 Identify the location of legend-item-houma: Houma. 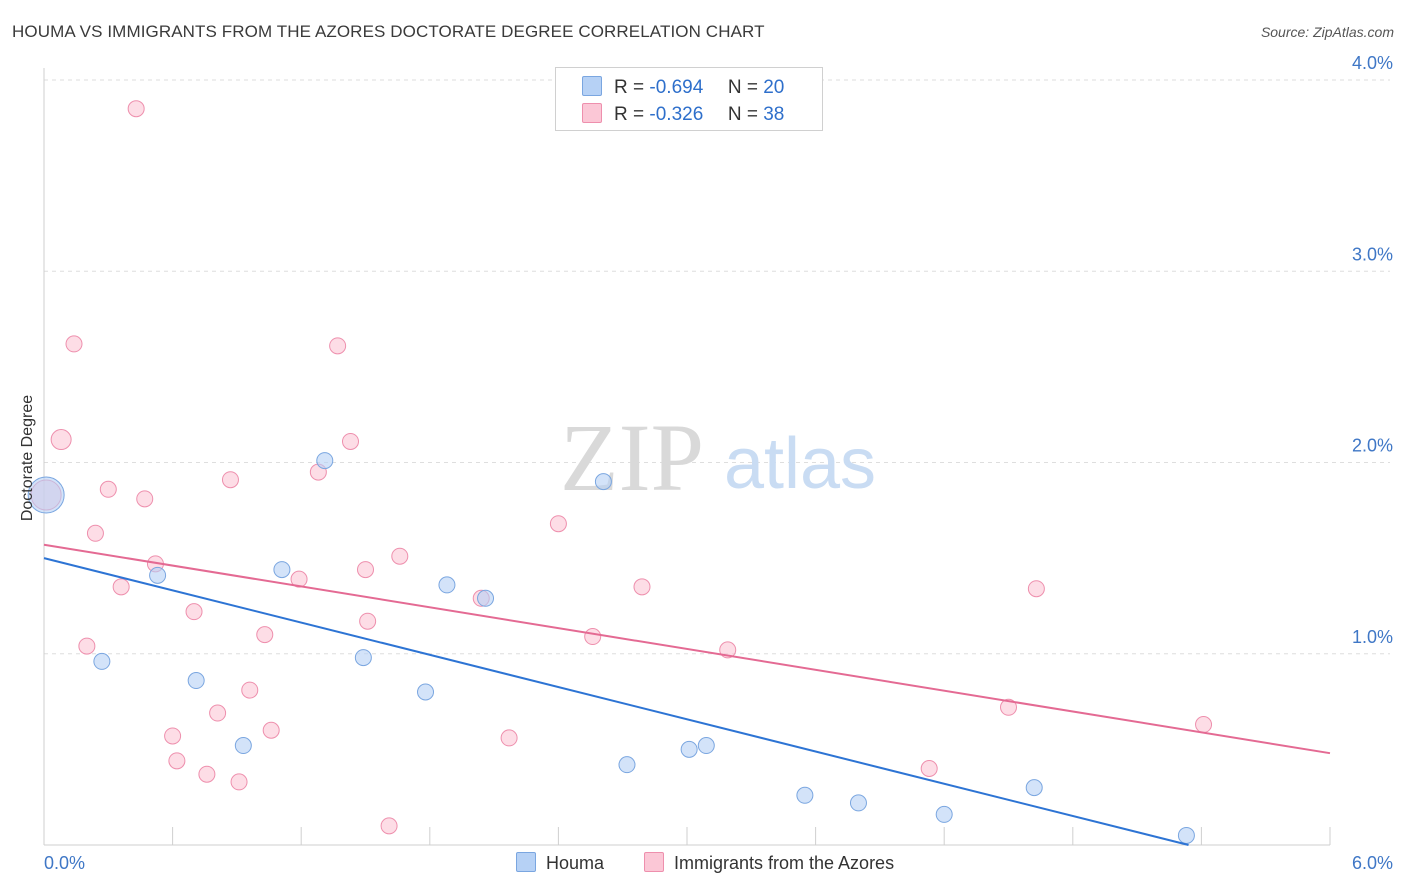
(560, 863).